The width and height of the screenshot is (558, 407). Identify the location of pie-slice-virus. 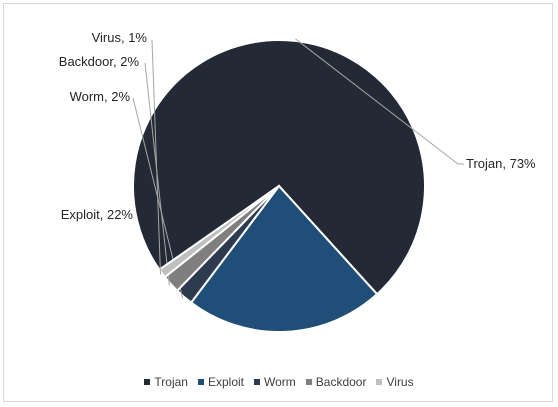
(219, 232).